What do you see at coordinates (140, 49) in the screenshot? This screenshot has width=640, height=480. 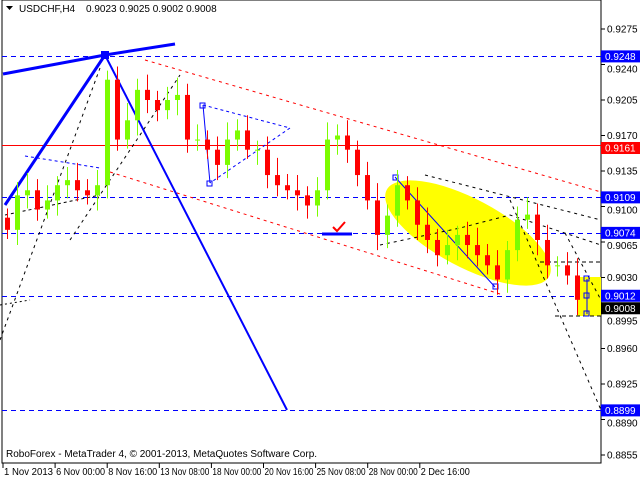 I see `trendline-ext` at bounding box center [140, 49].